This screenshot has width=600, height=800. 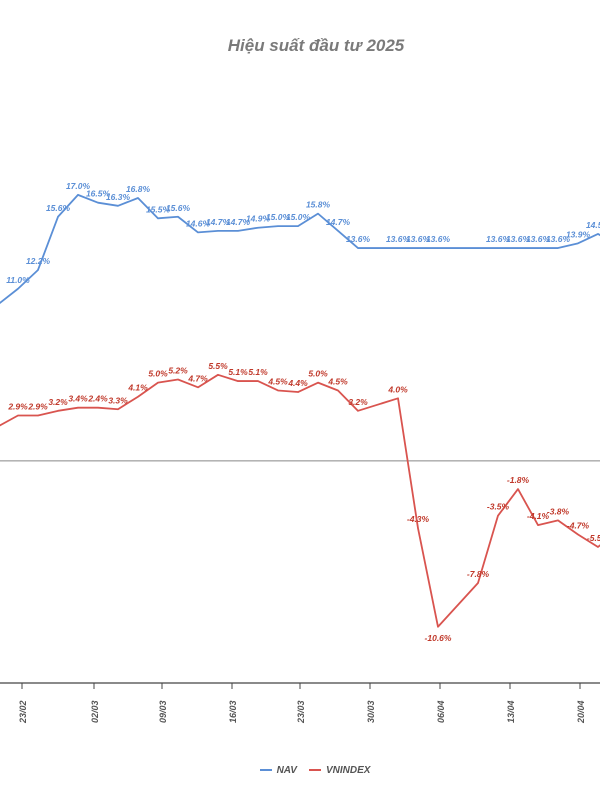 What do you see at coordinates (97, 399) in the screenshot?
I see `data-label: 2.4%` at bounding box center [97, 399].